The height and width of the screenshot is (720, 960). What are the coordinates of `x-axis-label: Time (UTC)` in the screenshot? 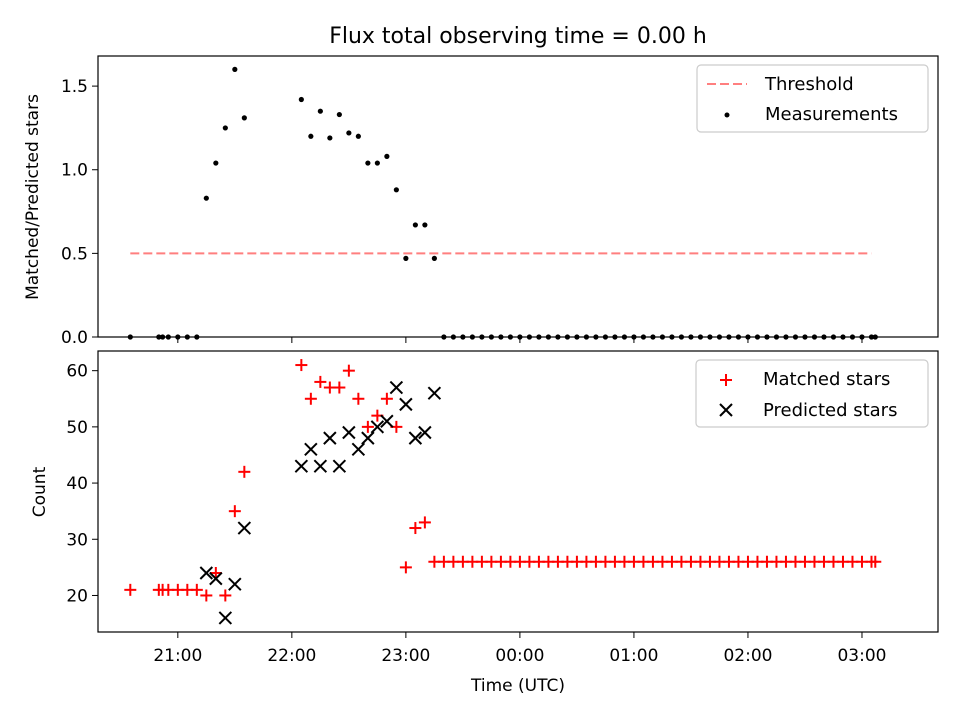 It's located at (517, 686).